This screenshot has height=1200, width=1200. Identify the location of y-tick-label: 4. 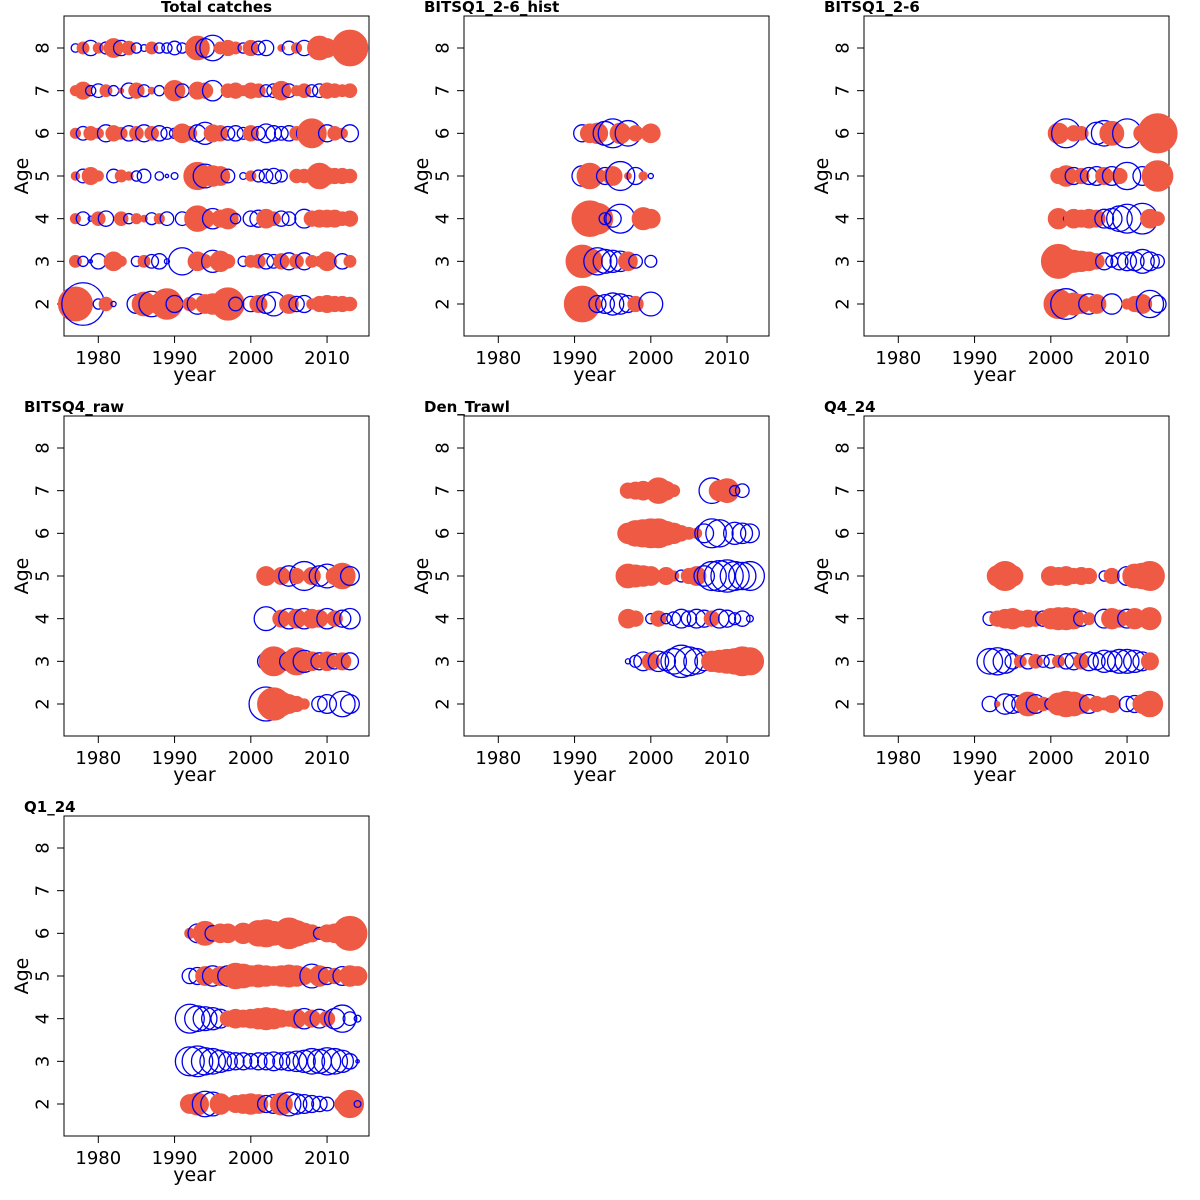
(43, 618).